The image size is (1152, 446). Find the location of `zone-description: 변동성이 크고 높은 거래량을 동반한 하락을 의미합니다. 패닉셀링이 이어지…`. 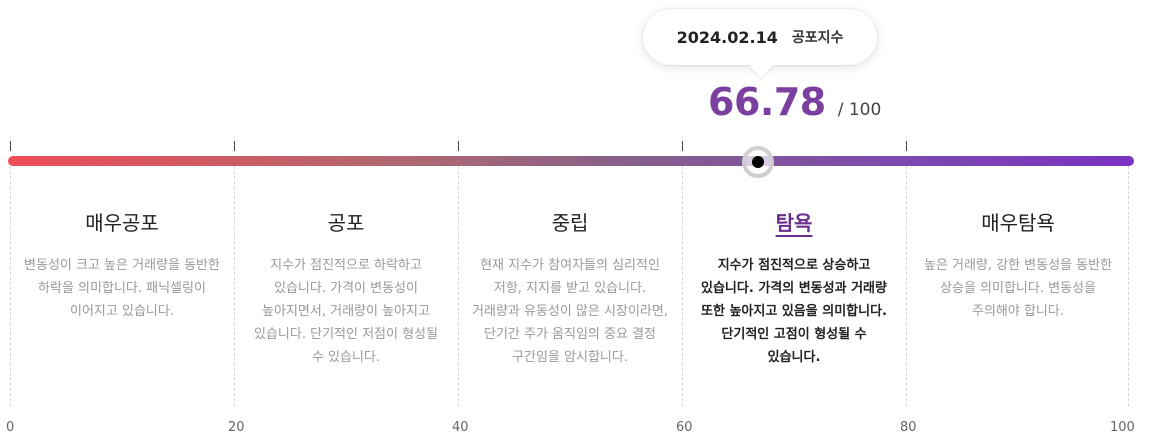

zone-description: 변동성이 크고 높은 거래량을 동반한 하락을 의미합니다. 패닉셀링이 이어지… is located at coordinates (122, 288).